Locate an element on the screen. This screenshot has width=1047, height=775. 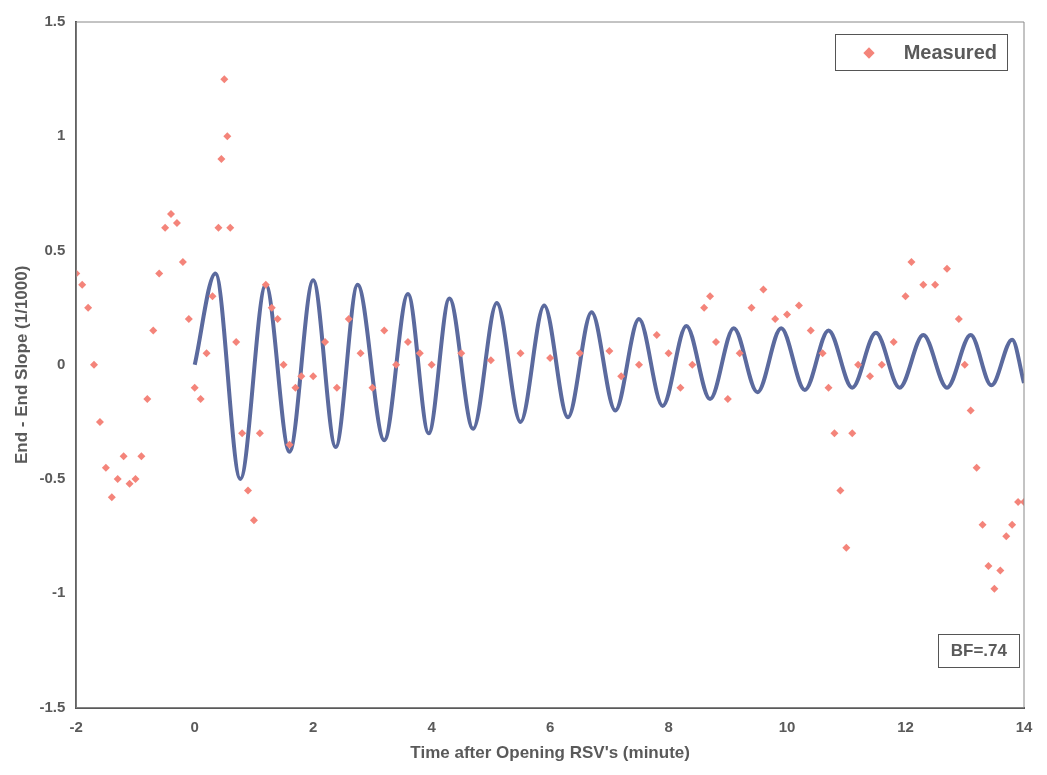
x-tick-label: 6 is located at coordinates (550, 726).